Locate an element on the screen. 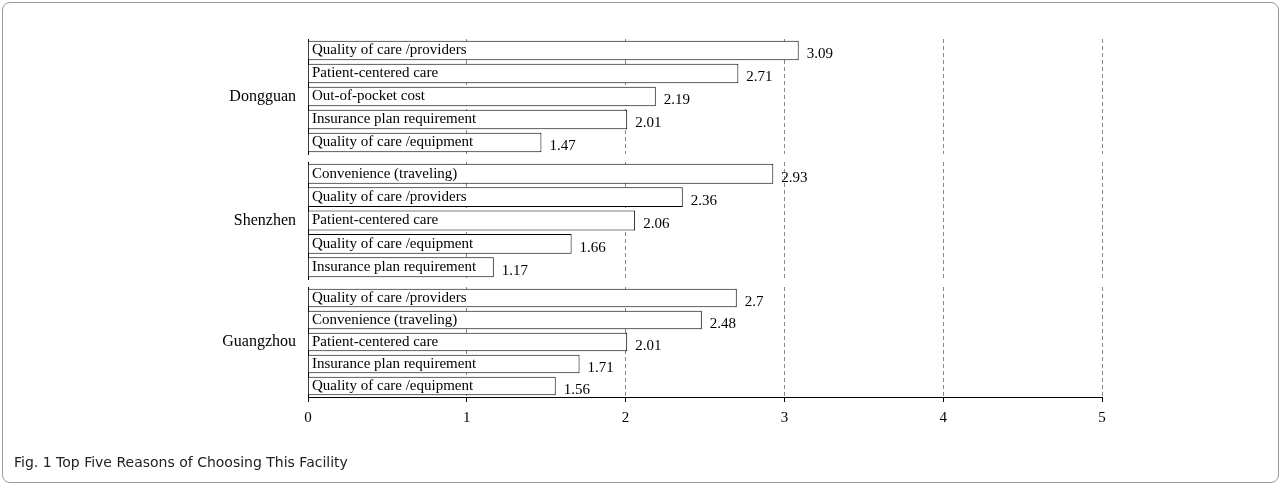  data-label: 2.71 is located at coordinates (759, 76).